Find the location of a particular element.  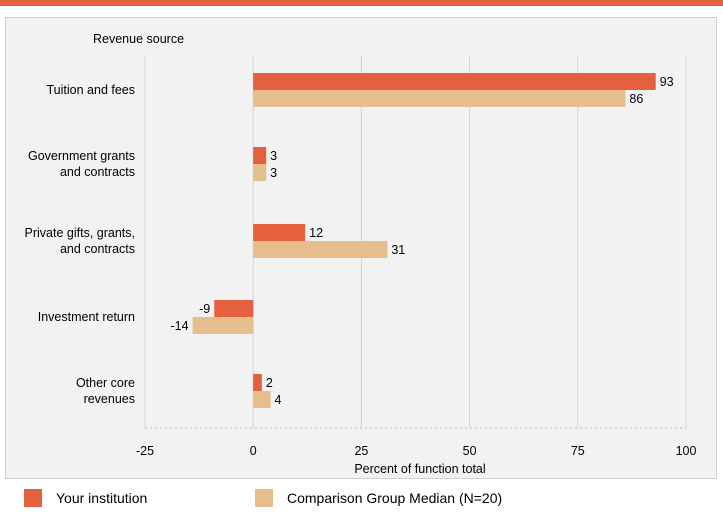

legend-label: Your institution is located at coordinates (102, 498).